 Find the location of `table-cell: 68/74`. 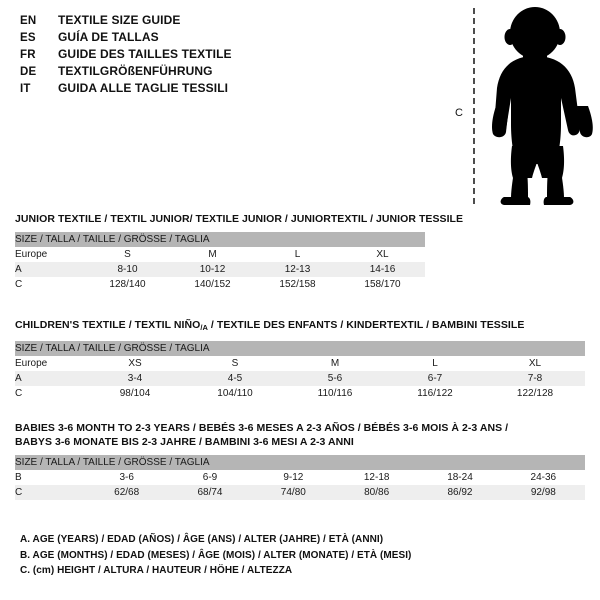

table-cell: 68/74 is located at coordinates (210, 492).